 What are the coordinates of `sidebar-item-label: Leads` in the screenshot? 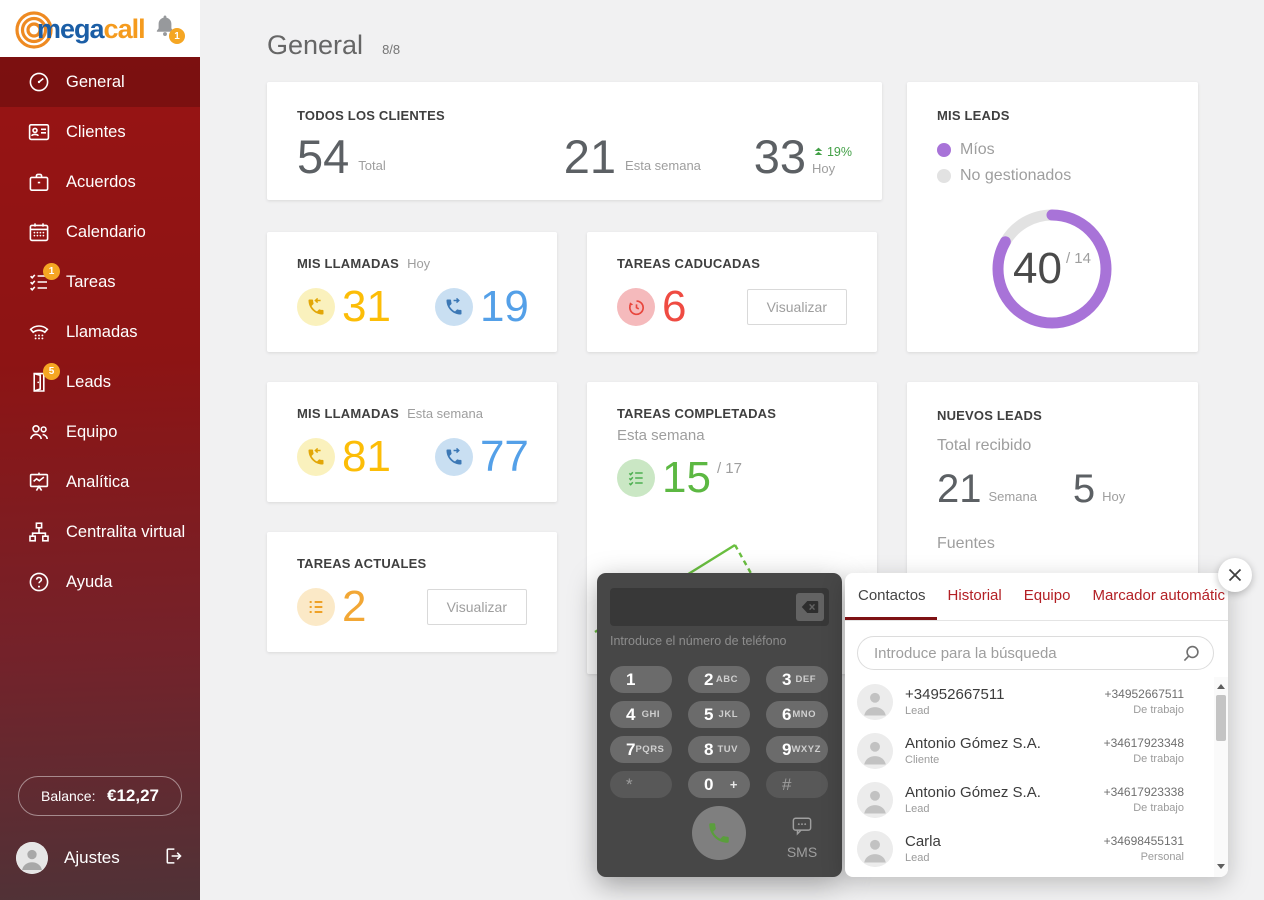 It's located at (88, 381).